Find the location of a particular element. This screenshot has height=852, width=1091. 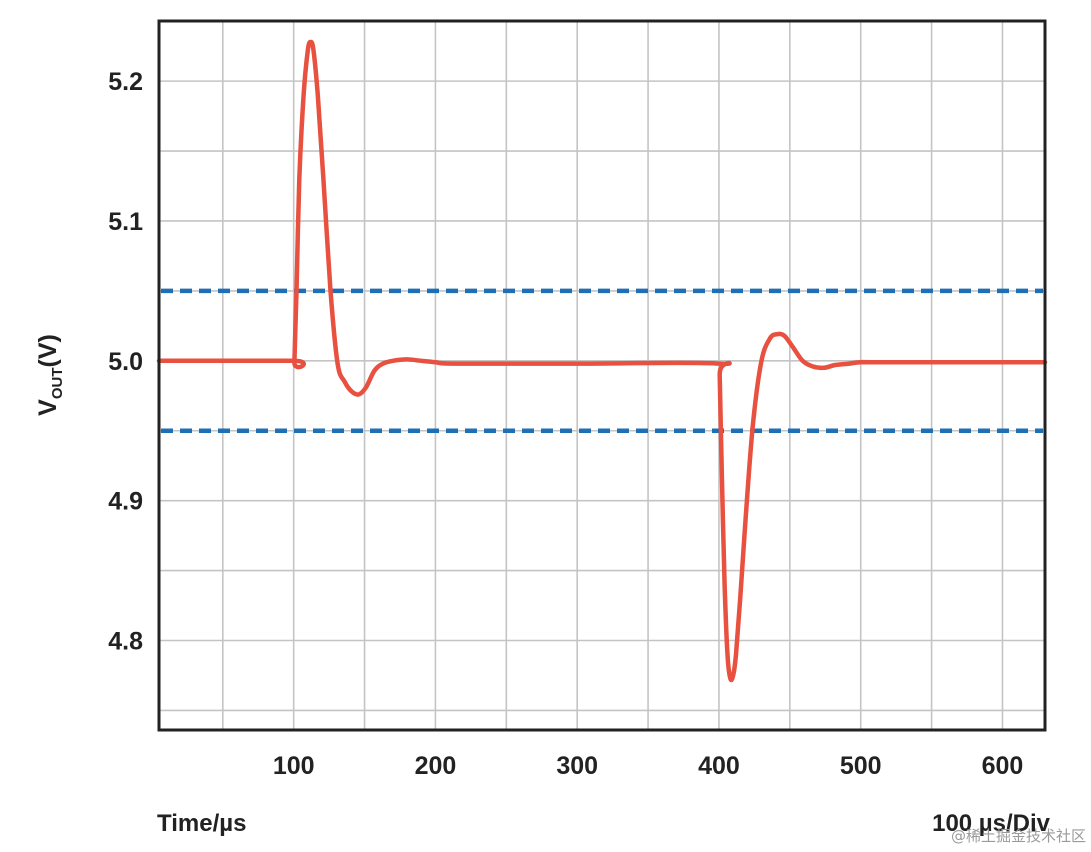

x-tick-label: 500 is located at coordinates (861, 766).